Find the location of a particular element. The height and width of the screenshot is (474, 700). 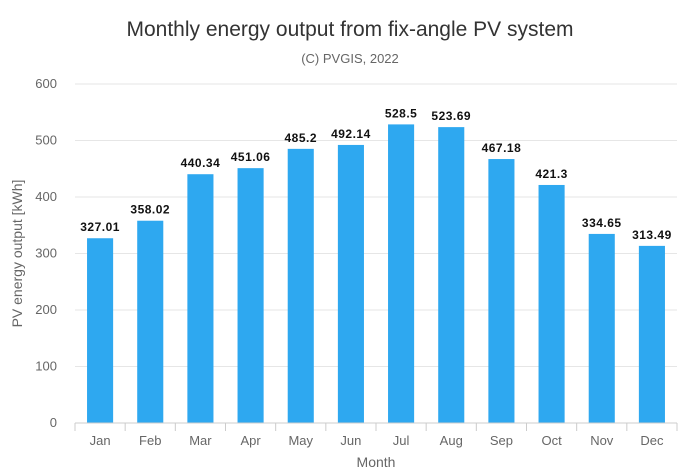

y-tick-label: 0 is located at coordinates (53, 422).